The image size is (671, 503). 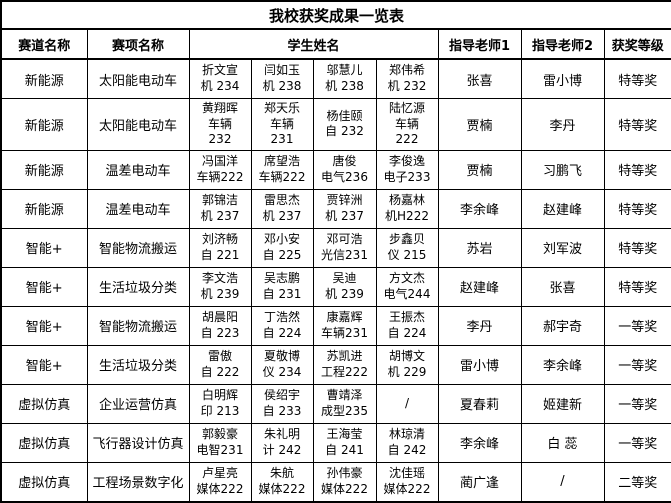 What do you see at coordinates (407, 208) in the screenshot?
I see `student-cell: 杨嘉林 机H222` at bounding box center [407, 208].